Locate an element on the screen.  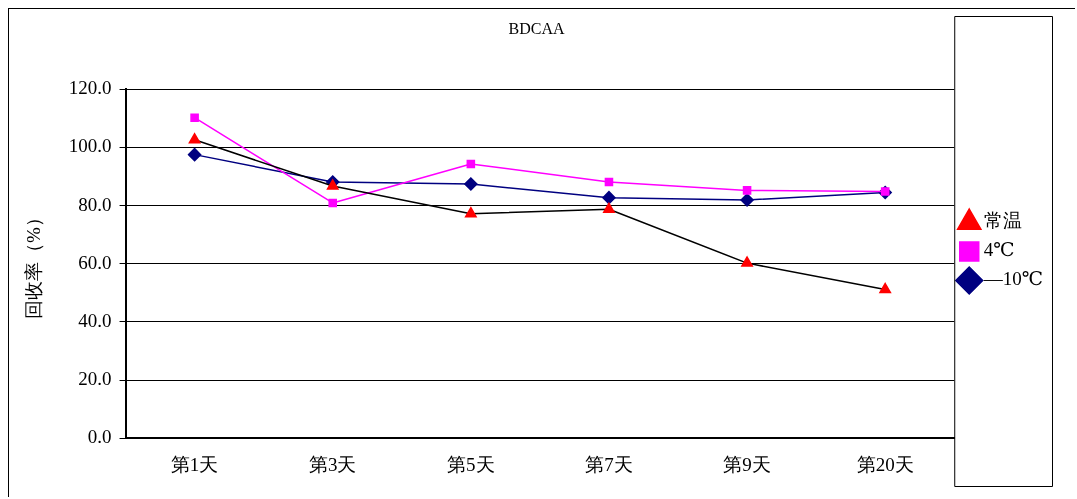
x-tick-label: 第3天 is located at coordinates (332, 464).